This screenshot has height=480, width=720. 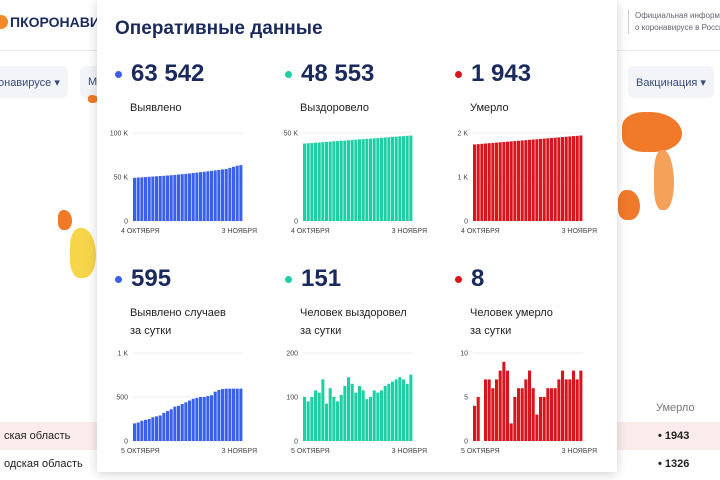 What do you see at coordinates (292, 398) in the screenshot?
I see `y-tick-label: 100` at bounding box center [292, 398].